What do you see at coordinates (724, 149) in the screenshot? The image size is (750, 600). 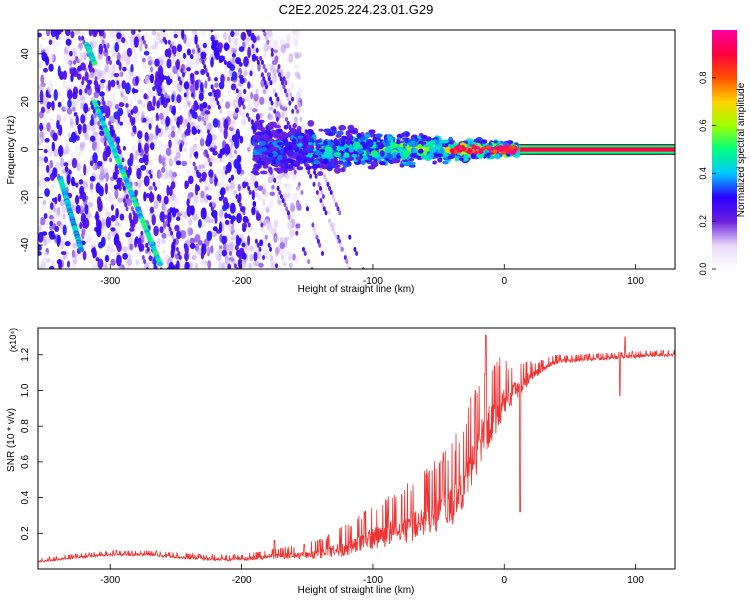 I see `colorbar-gradient` at bounding box center [724, 149].